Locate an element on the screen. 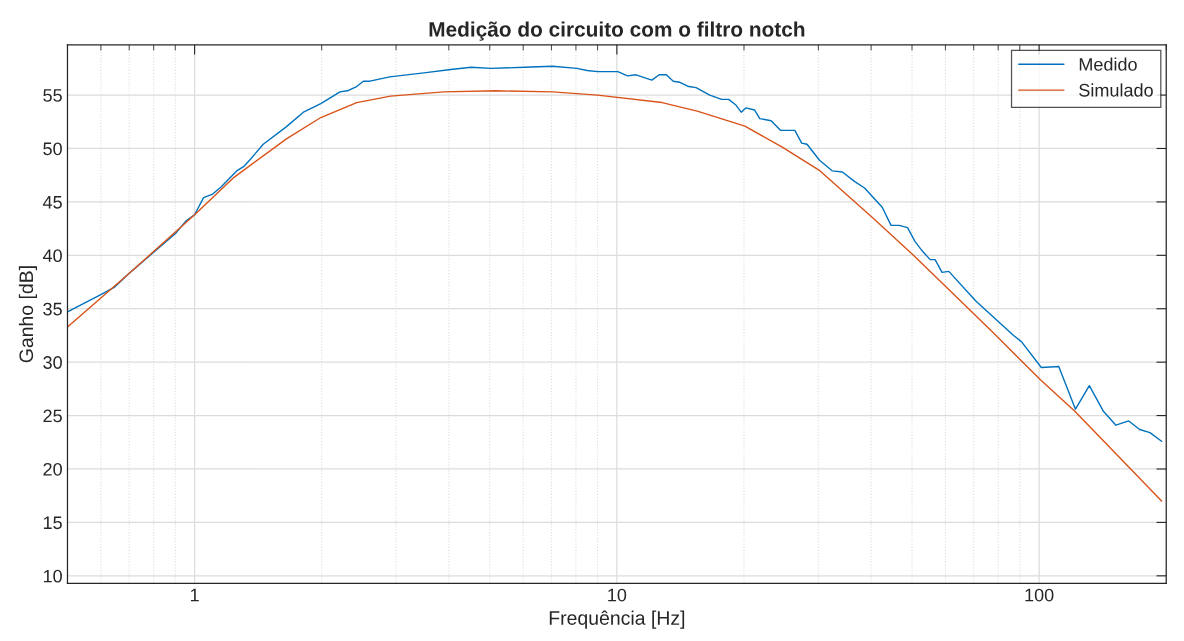  x-tick-label: 1 is located at coordinates (194, 595).